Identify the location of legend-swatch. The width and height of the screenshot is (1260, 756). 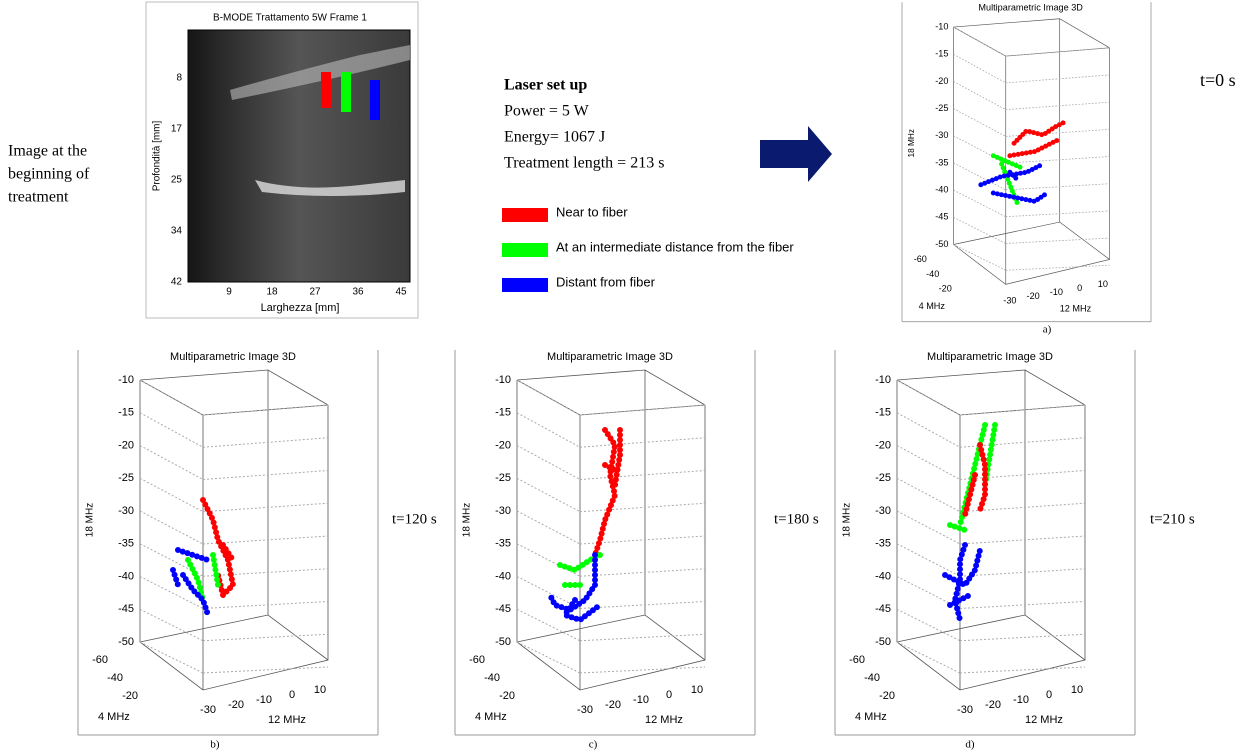
(525, 285).